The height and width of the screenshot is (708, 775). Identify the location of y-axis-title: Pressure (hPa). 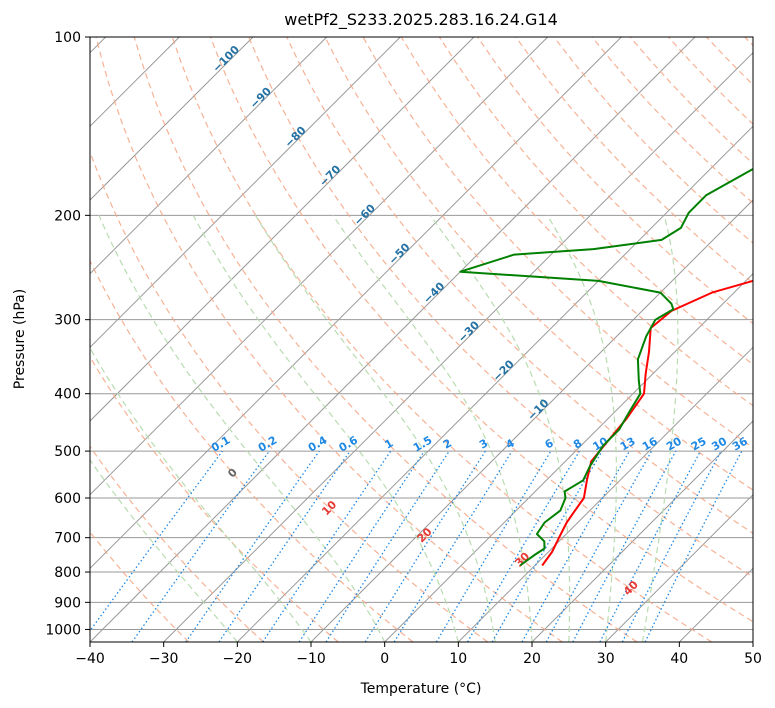
(20, 339).